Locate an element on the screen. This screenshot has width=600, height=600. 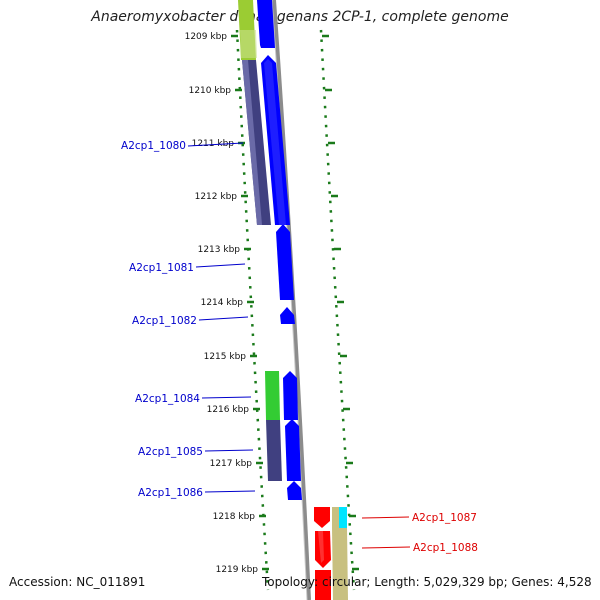
scale-label: 1218 kbp is located at coordinates (234, 517).